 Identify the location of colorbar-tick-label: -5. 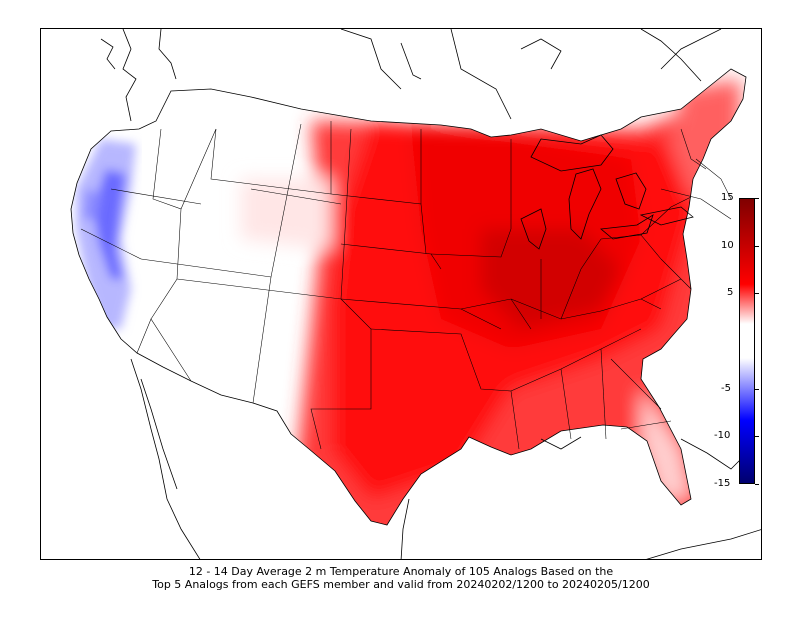
(726, 388).